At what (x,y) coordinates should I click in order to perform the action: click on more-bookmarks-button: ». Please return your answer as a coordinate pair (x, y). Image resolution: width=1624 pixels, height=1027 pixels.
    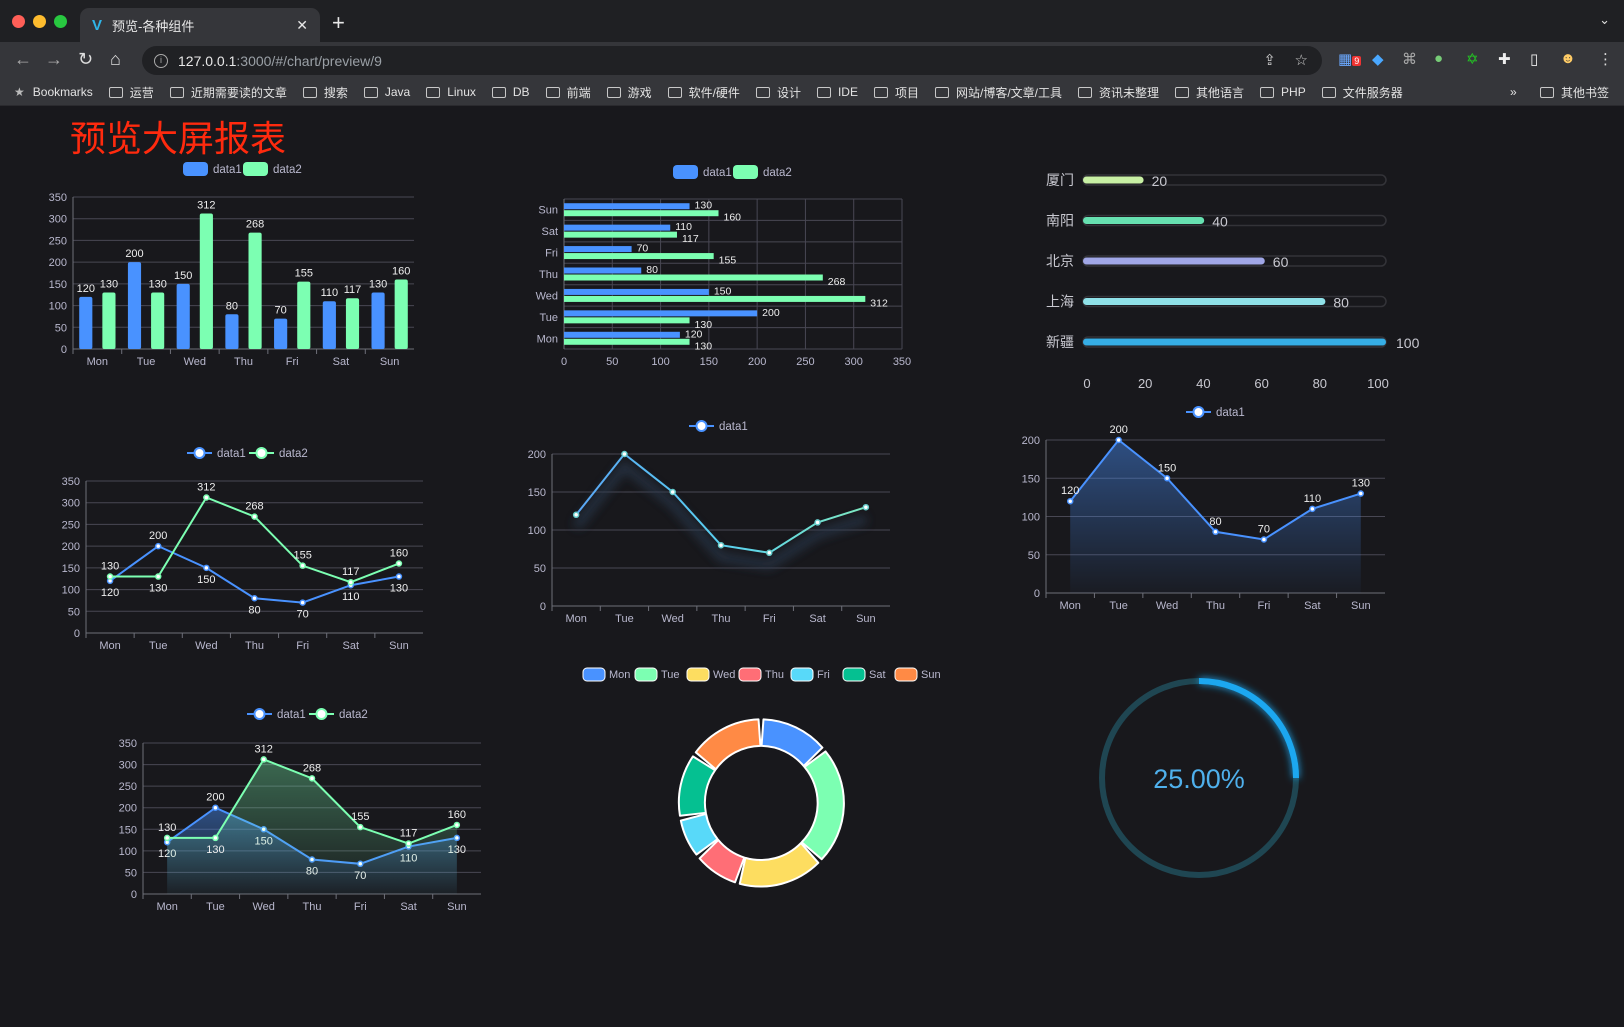
    Looking at the image, I should click on (1513, 92).